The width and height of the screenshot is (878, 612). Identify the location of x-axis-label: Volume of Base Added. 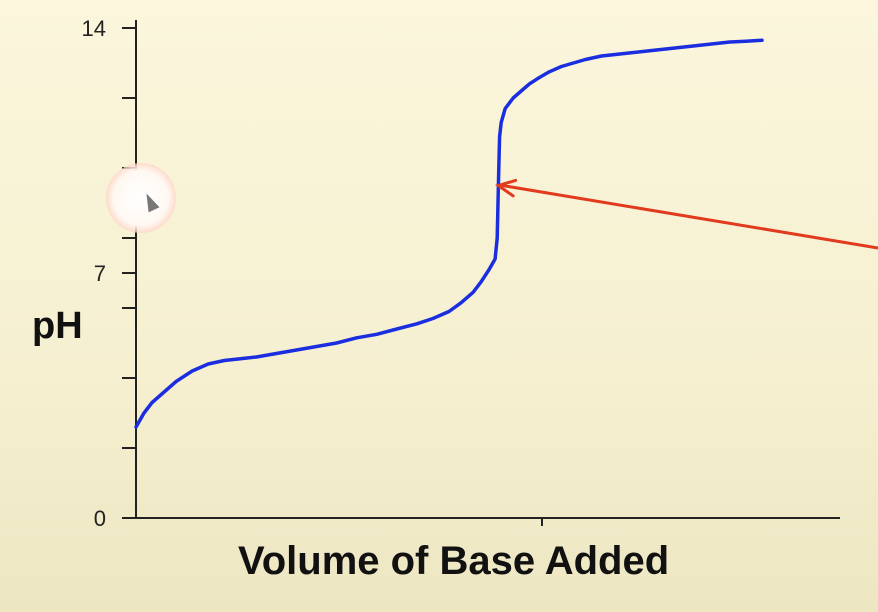
(453, 561).